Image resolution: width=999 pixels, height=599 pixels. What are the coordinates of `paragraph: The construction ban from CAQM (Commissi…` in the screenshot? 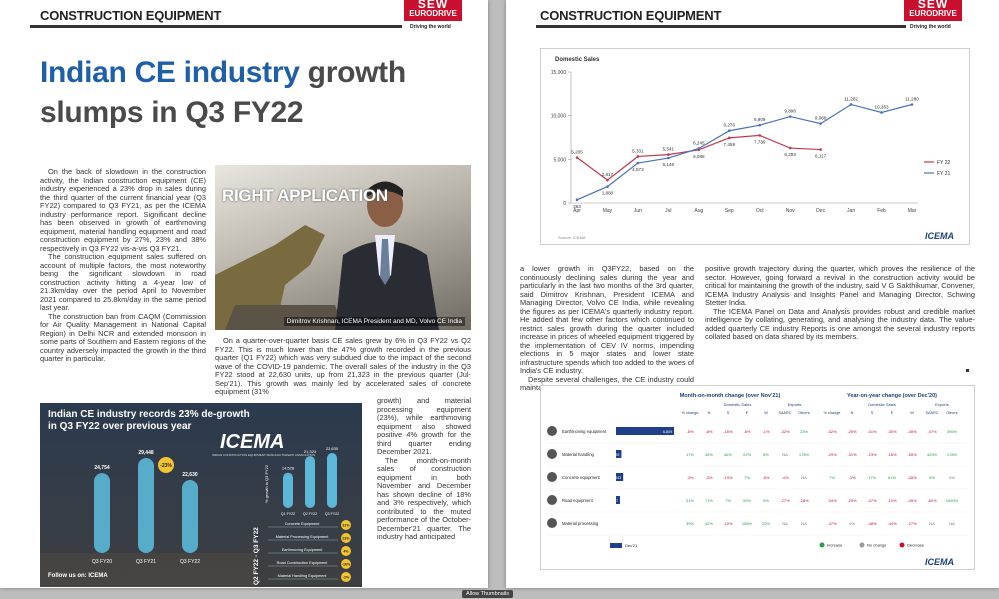 It's located at (123, 337).